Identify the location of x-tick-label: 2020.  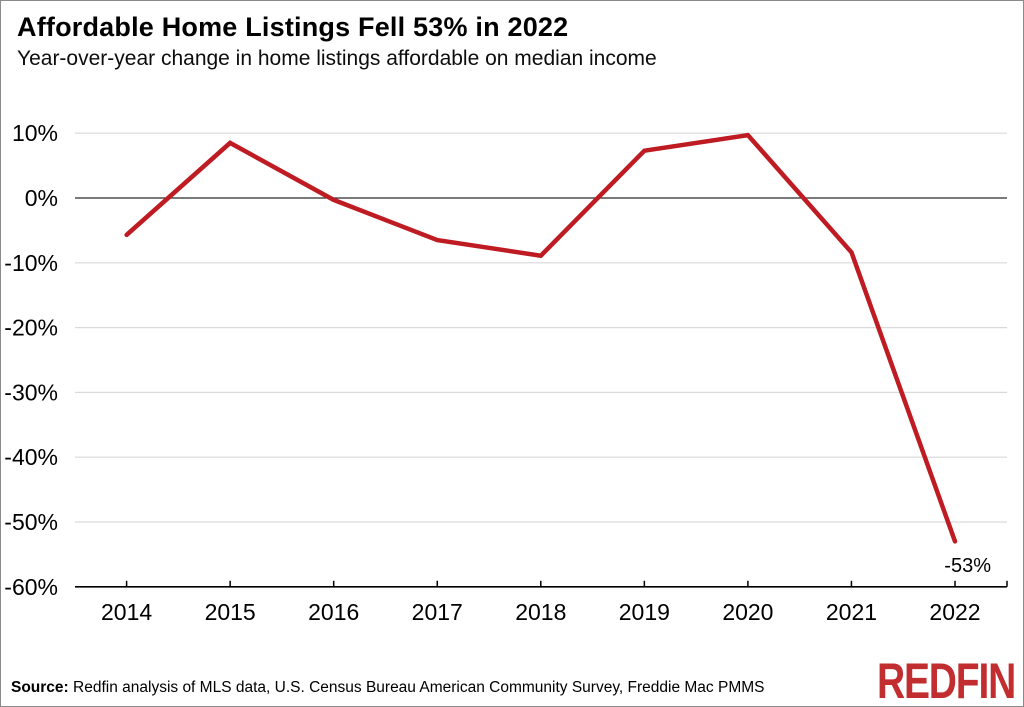
(747, 612).